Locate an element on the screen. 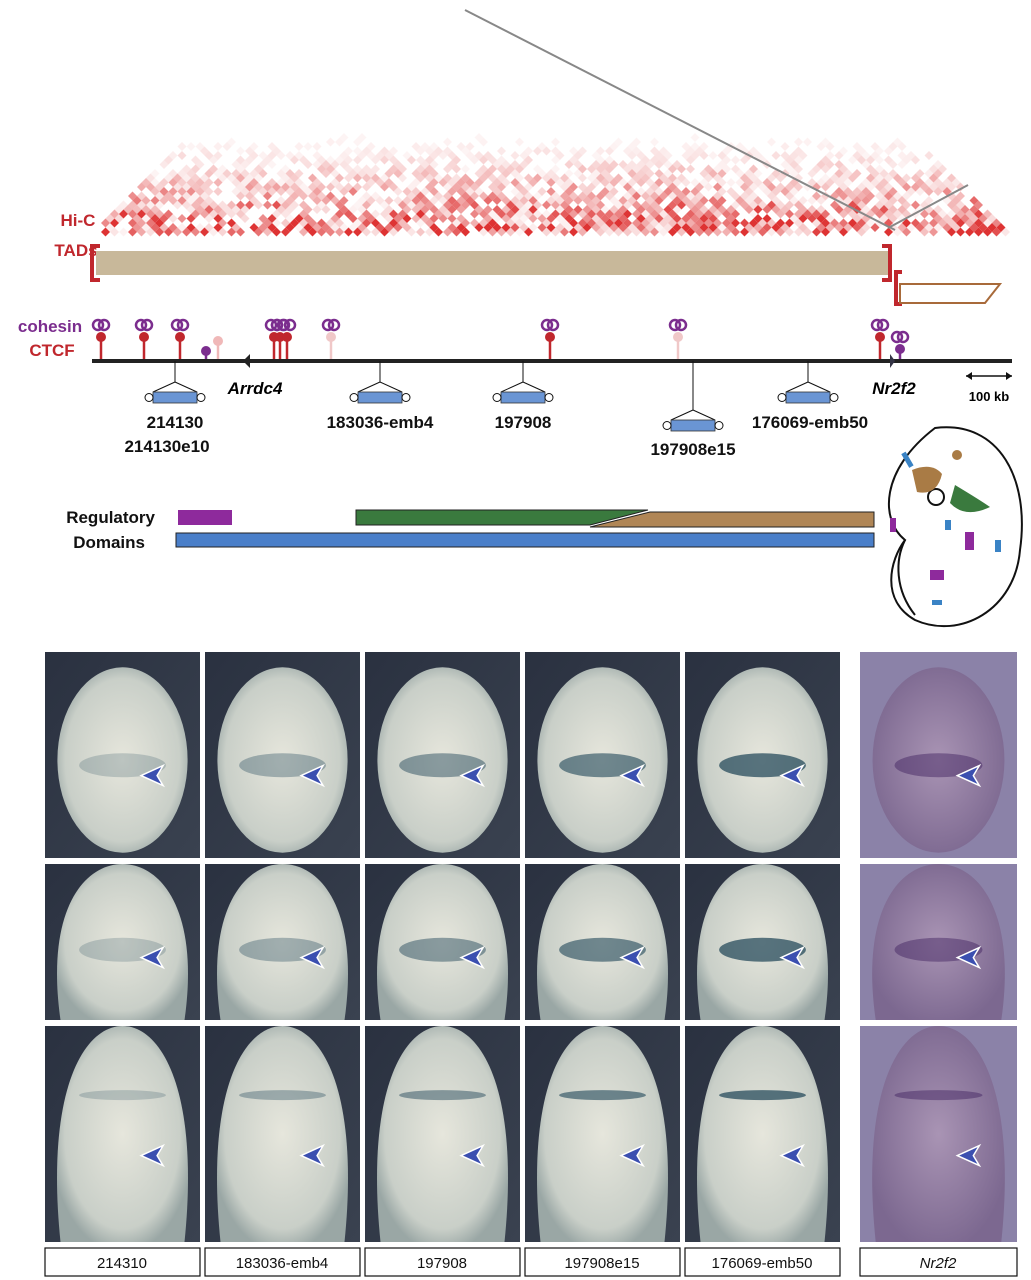 The height and width of the screenshot is (1280, 1031). construct-box is located at coordinates (380, 397).